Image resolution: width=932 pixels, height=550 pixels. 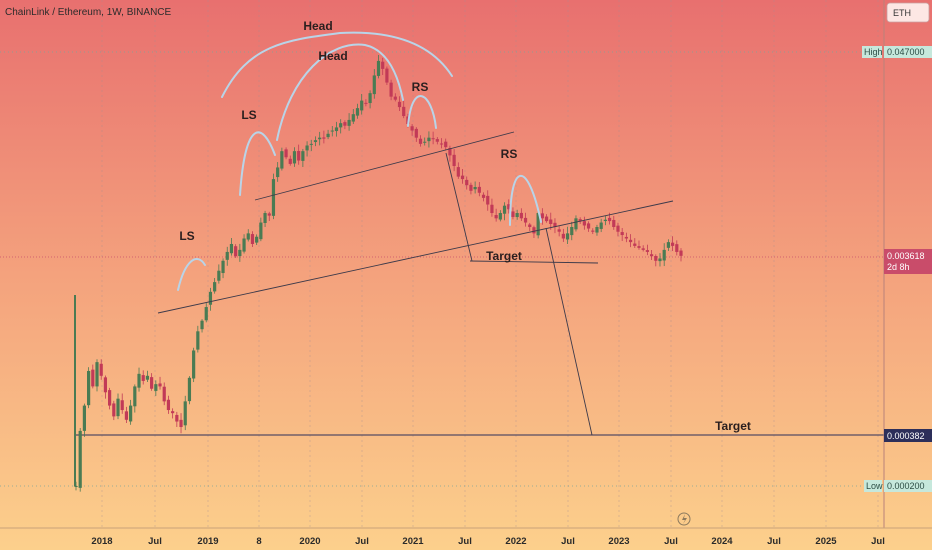 What do you see at coordinates (420, 87) in the screenshot?
I see `label-rs-upper: RS` at bounding box center [420, 87].